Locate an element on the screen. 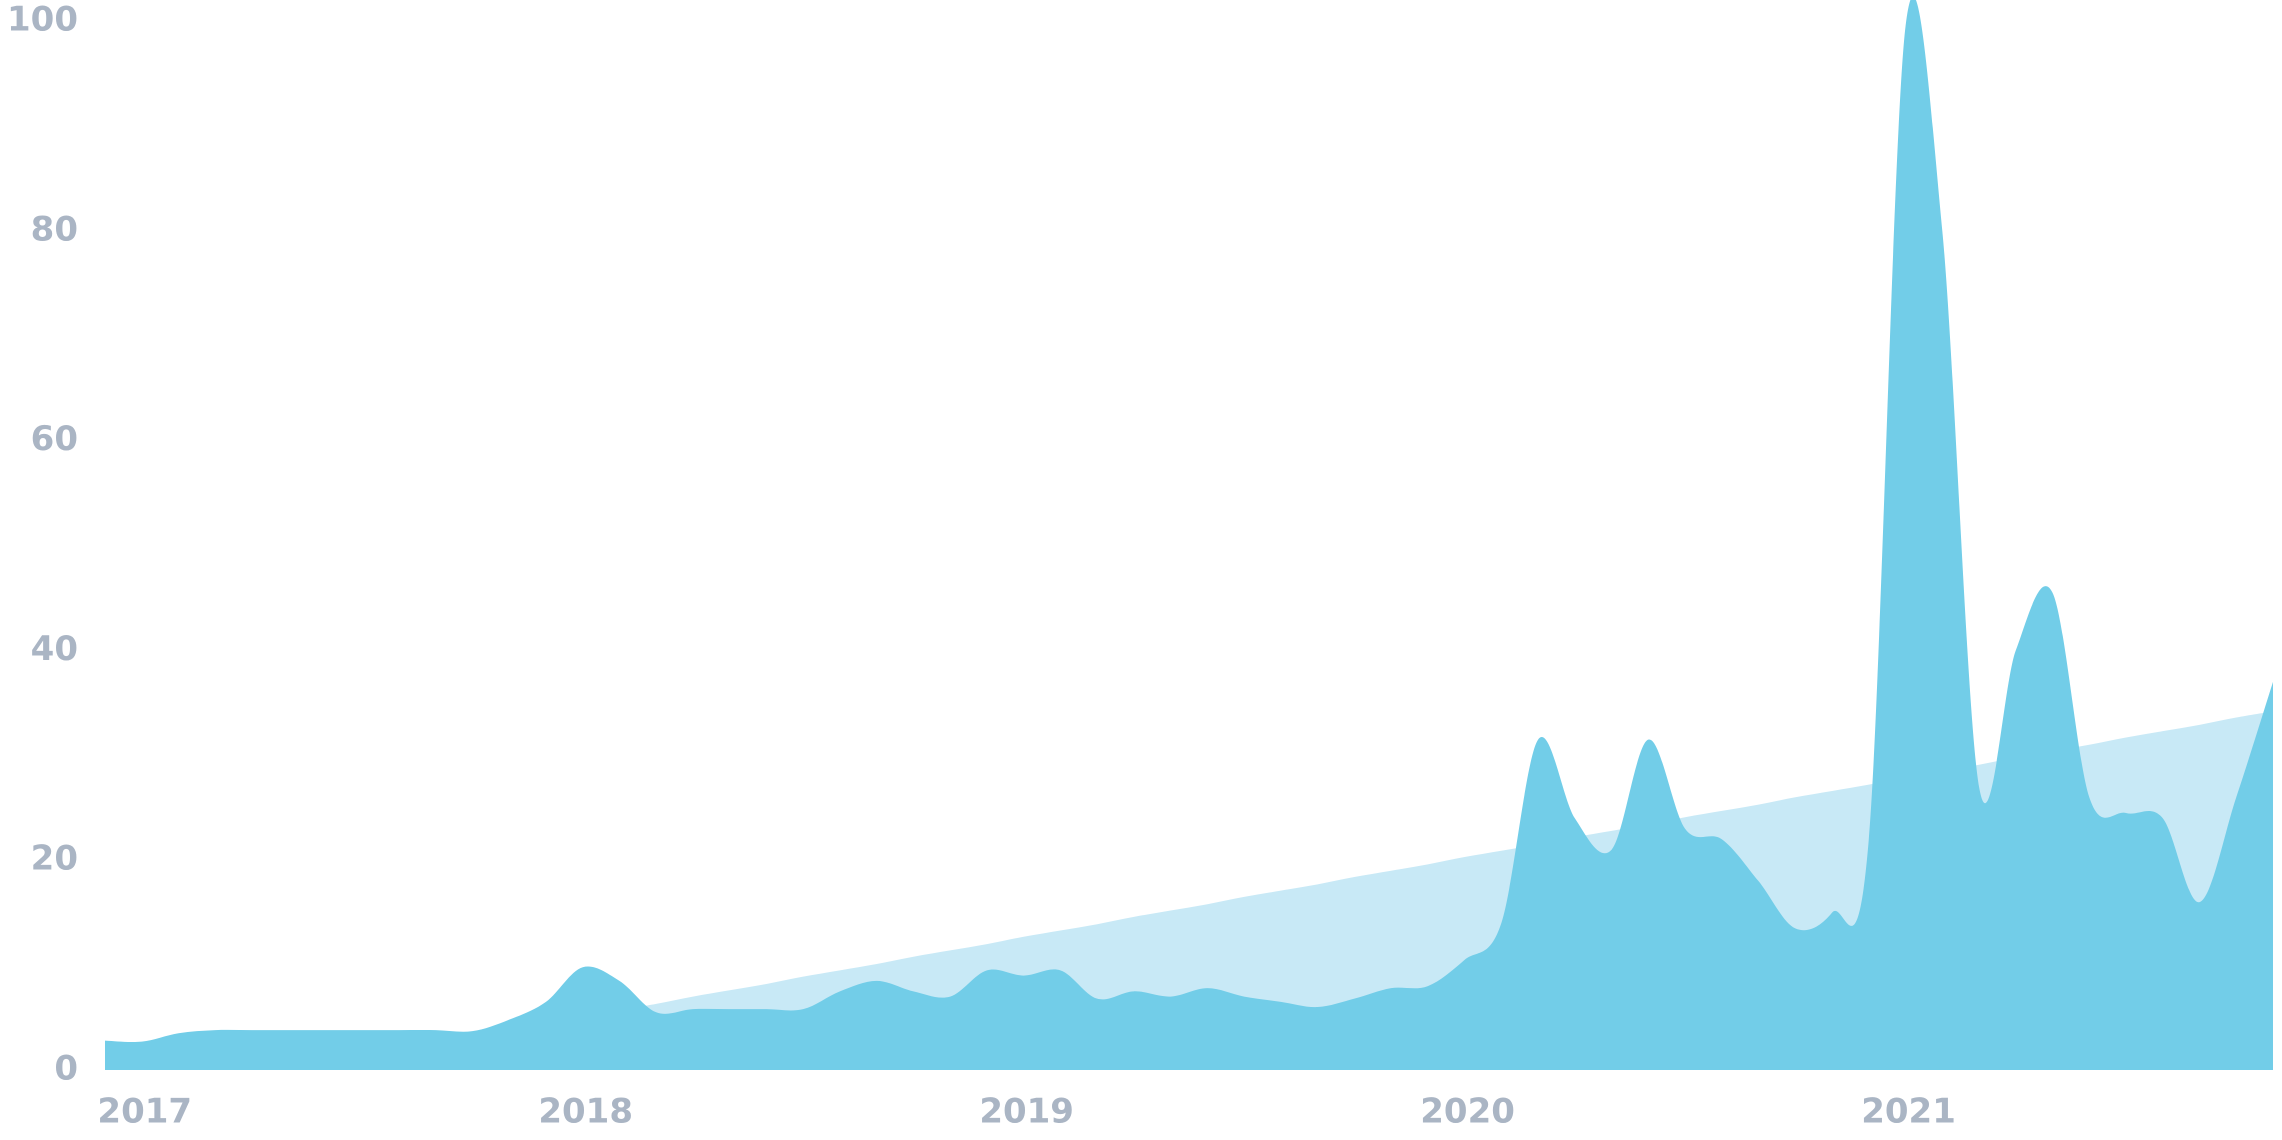 This screenshot has height=1140, width=2282. y-tick-label: 100 is located at coordinates (42, 20).